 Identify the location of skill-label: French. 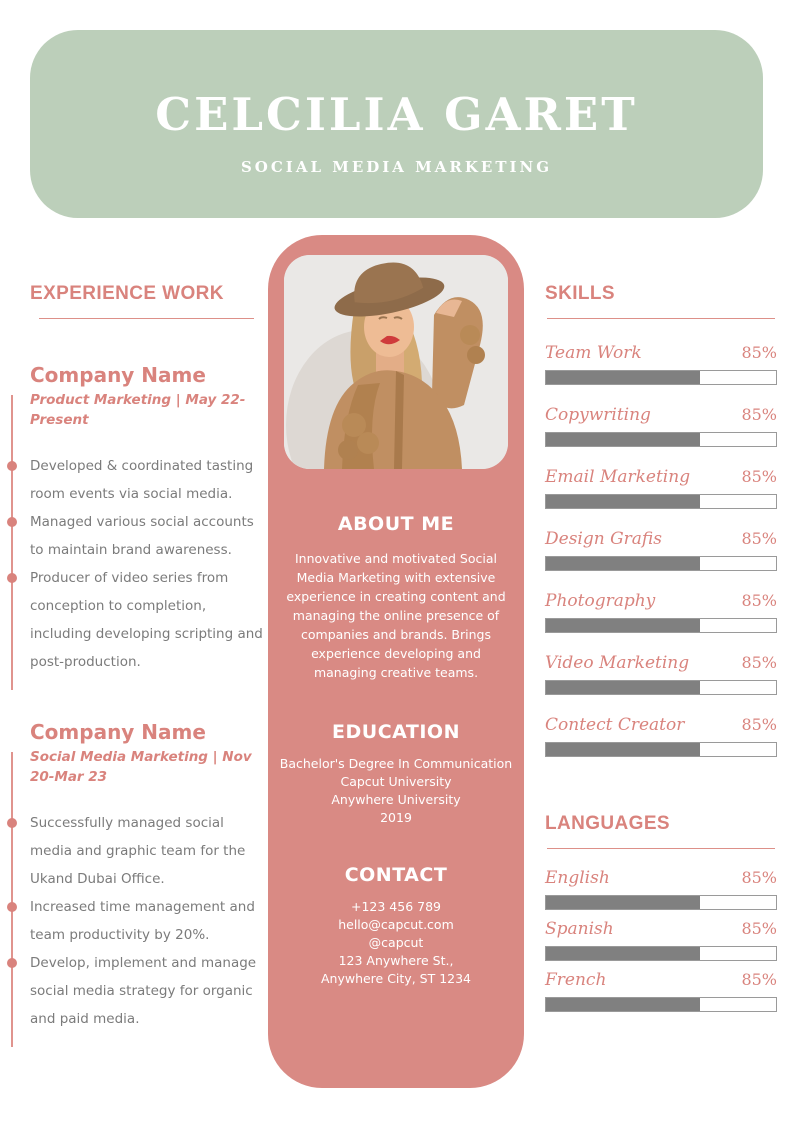
(576, 980).